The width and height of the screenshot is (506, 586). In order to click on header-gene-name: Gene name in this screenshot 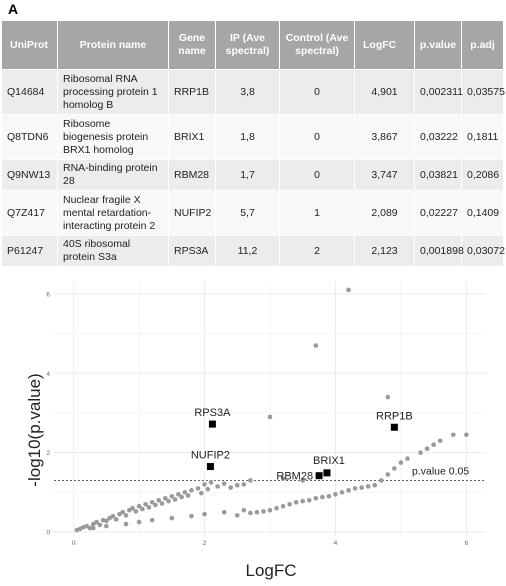, I will do `click(192, 45)`.